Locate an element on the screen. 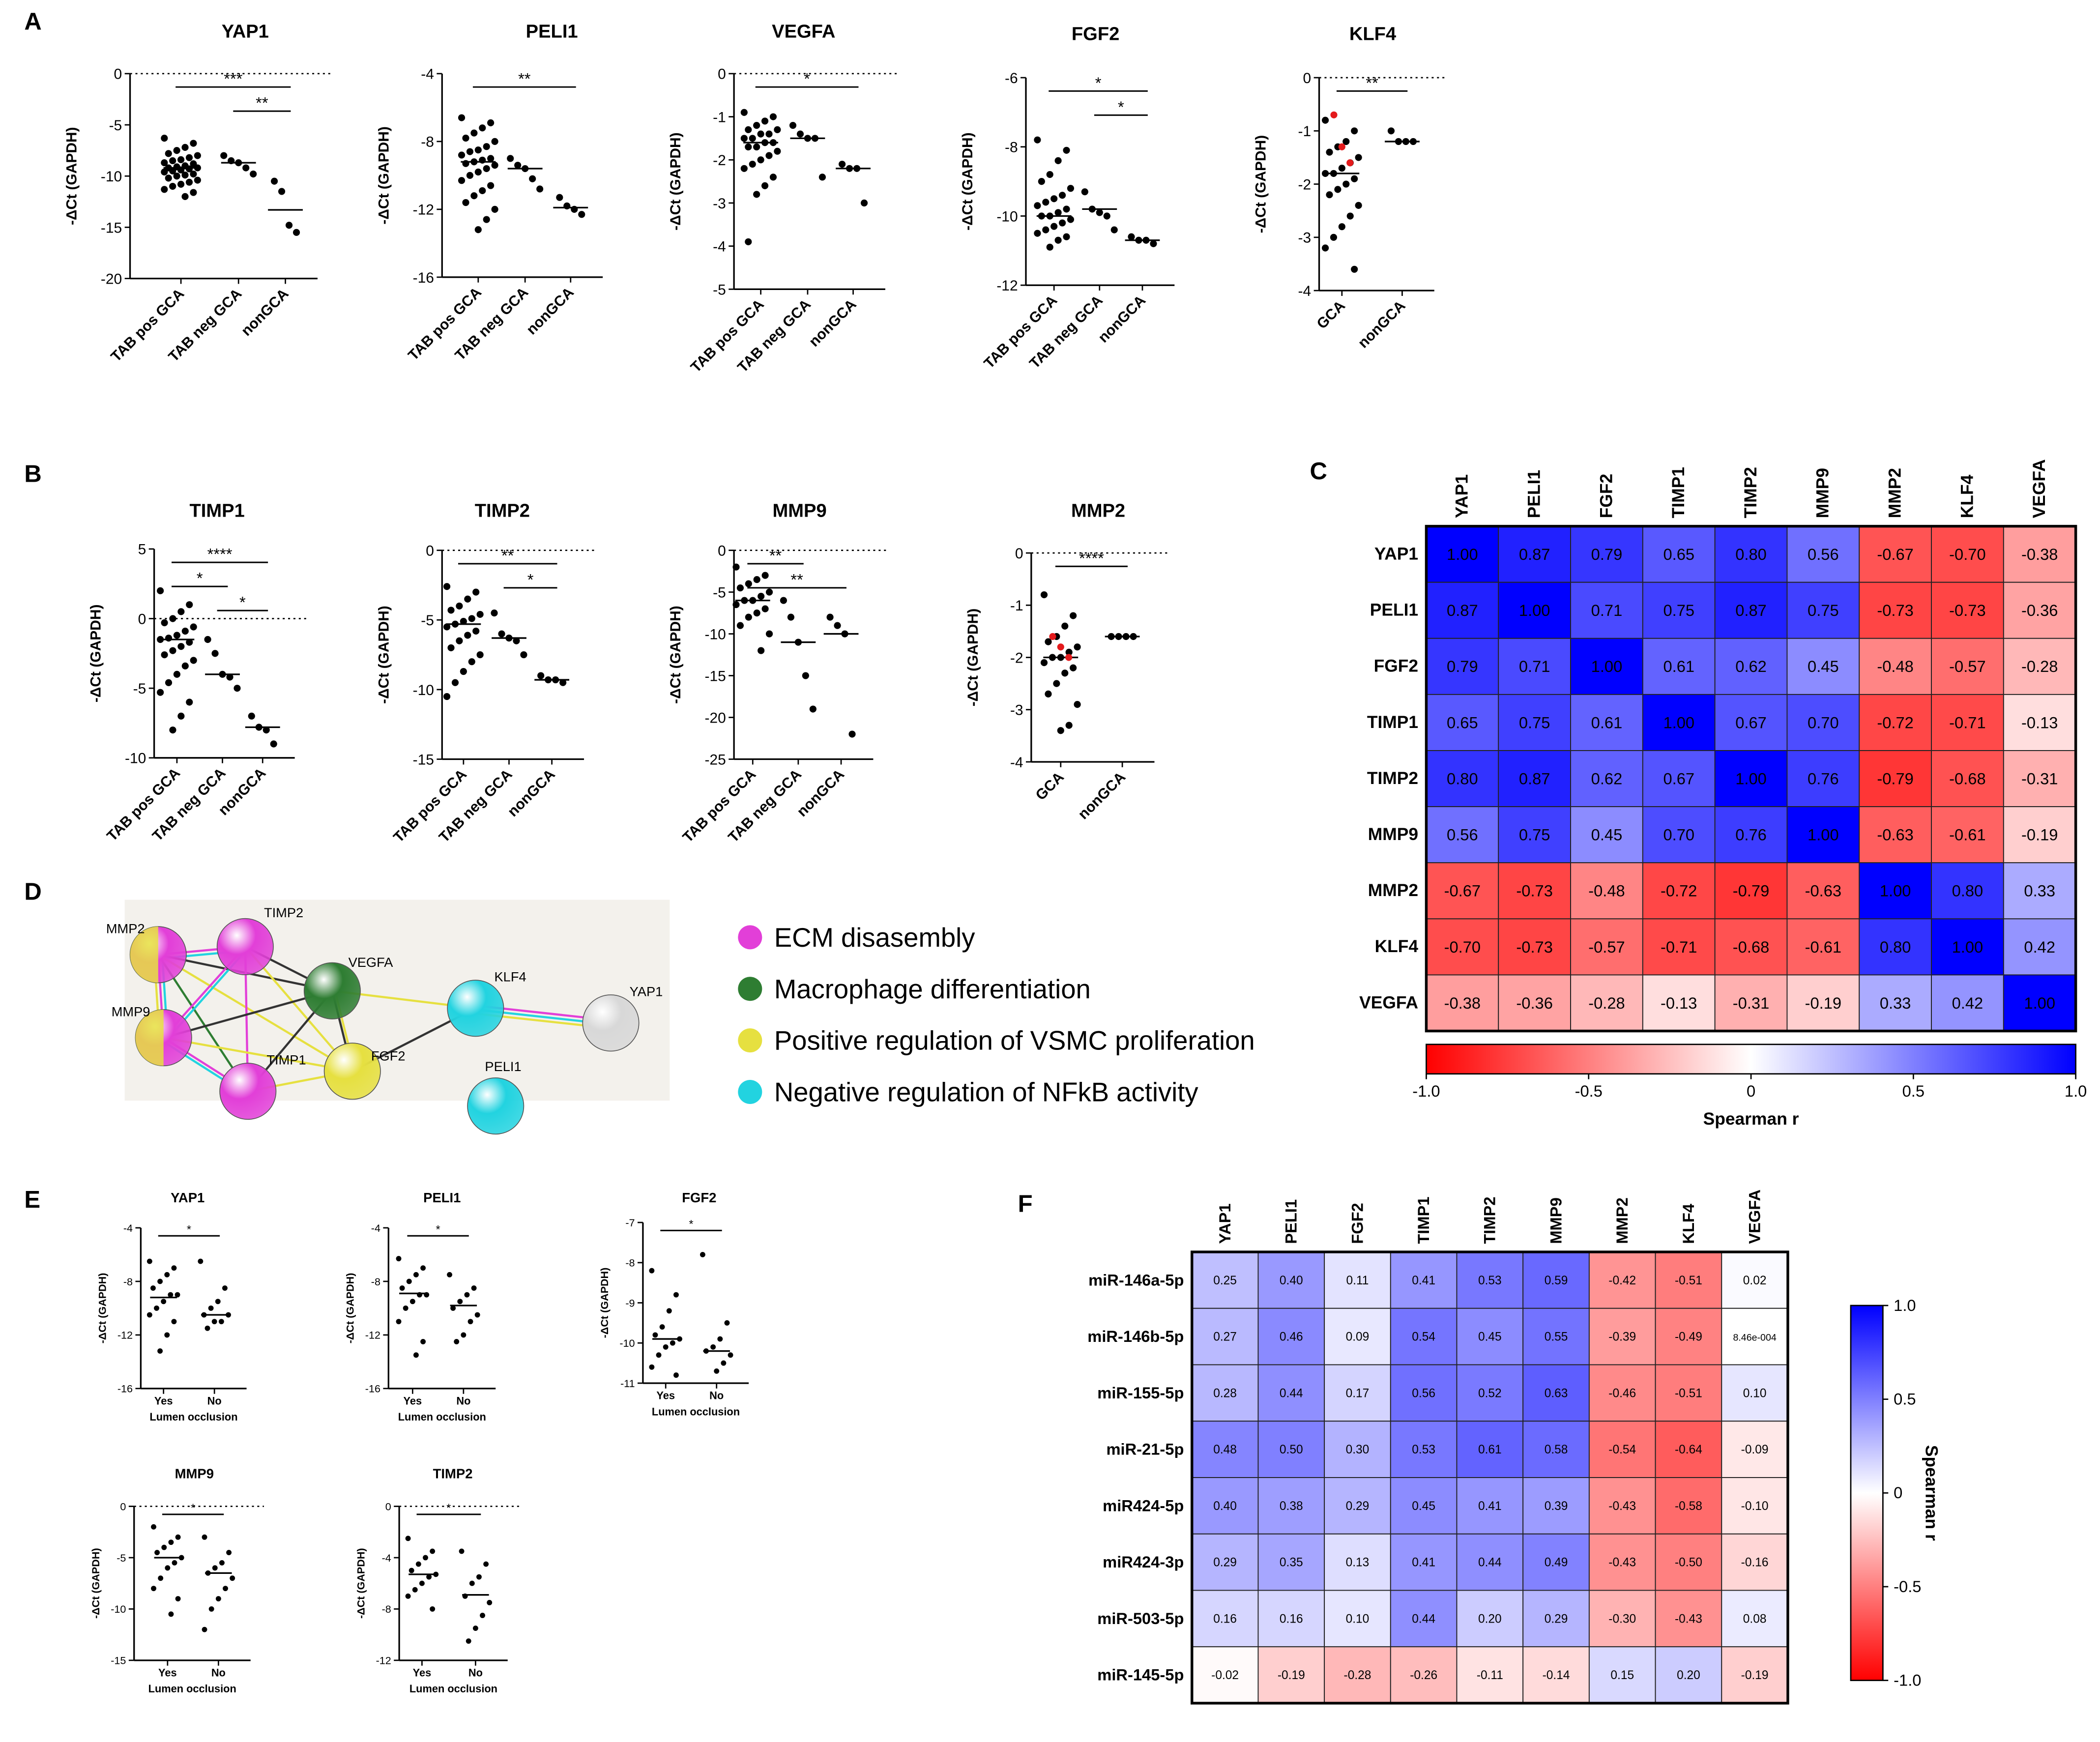 This screenshot has height=1742, width=2100. cell-label: -0.73 is located at coordinates (1534, 891).